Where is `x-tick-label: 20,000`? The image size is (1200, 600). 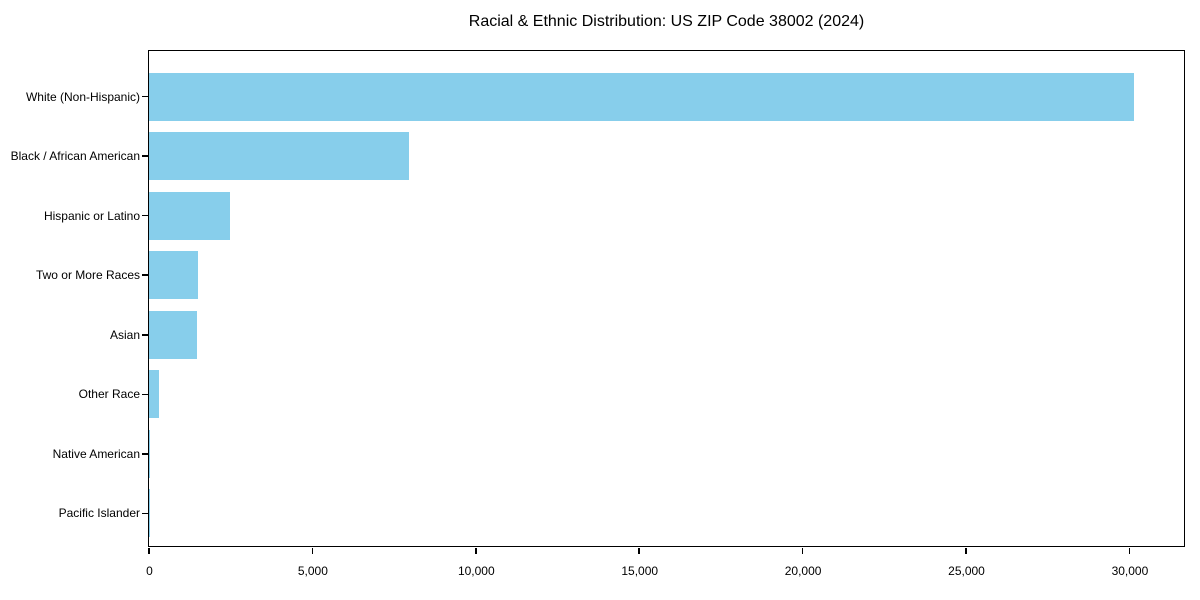
x-tick-label: 20,000 is located at coordinates (803, 571).